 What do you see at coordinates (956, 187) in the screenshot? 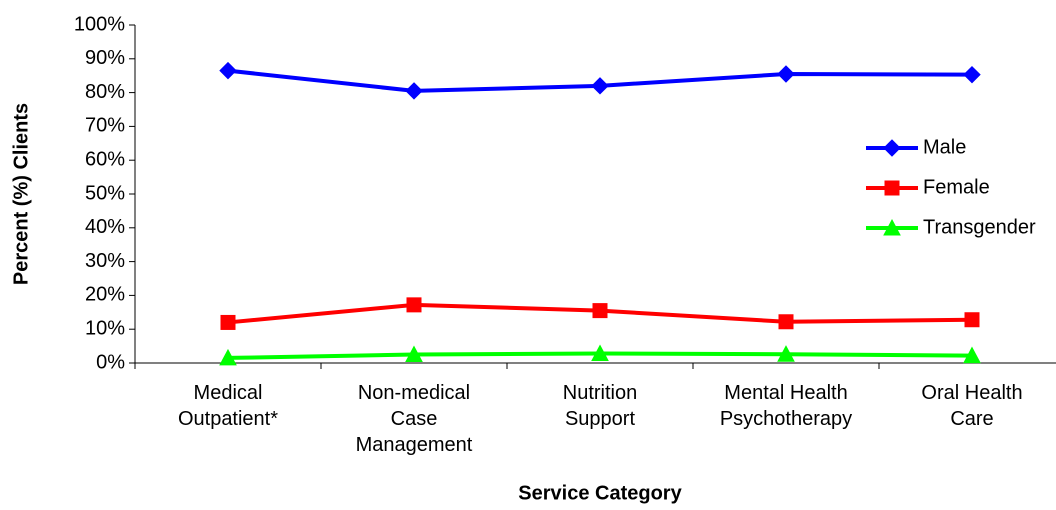
I see `legend-label: Female` at bounding box center [956, 187].